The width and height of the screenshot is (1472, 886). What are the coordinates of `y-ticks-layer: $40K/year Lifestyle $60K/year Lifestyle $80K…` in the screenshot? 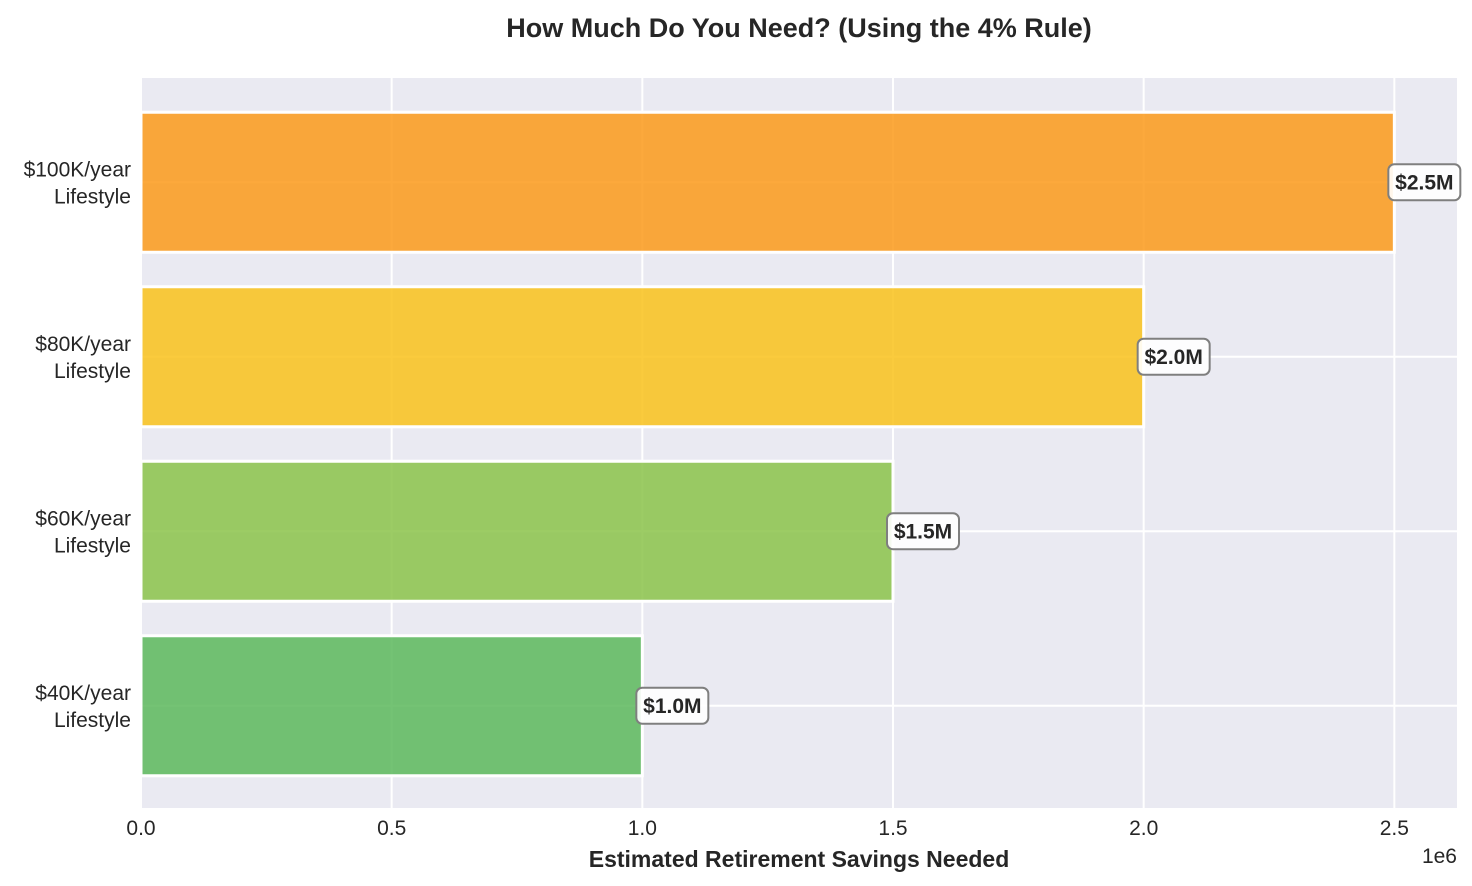 It's located at (77, 445).